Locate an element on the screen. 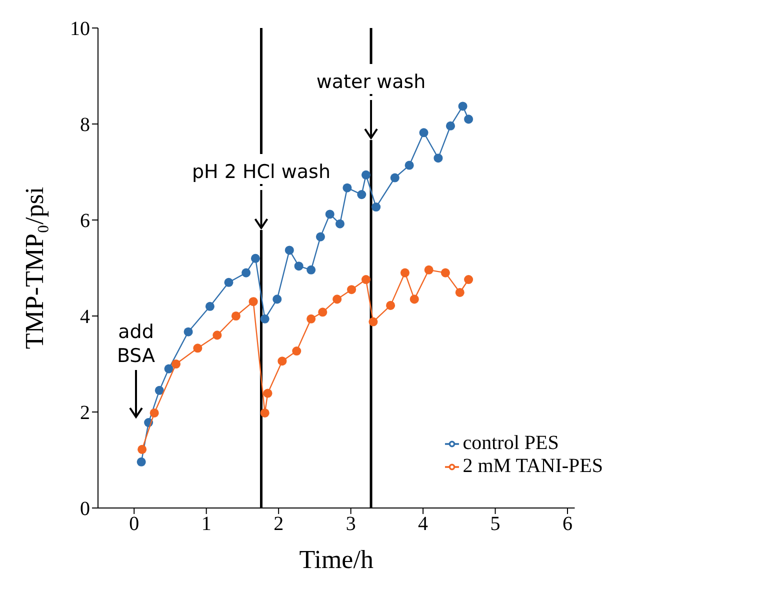  ref-line-label: pH 2 HCl wash is located at coordinates (261, 172).